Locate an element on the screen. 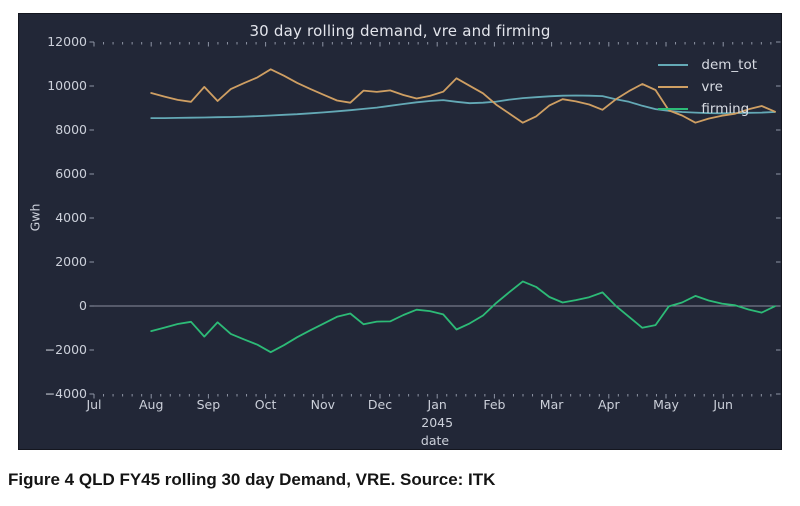  chart-title: 30 day rolling demand, vre and firming is located at coordinates (400, 31).